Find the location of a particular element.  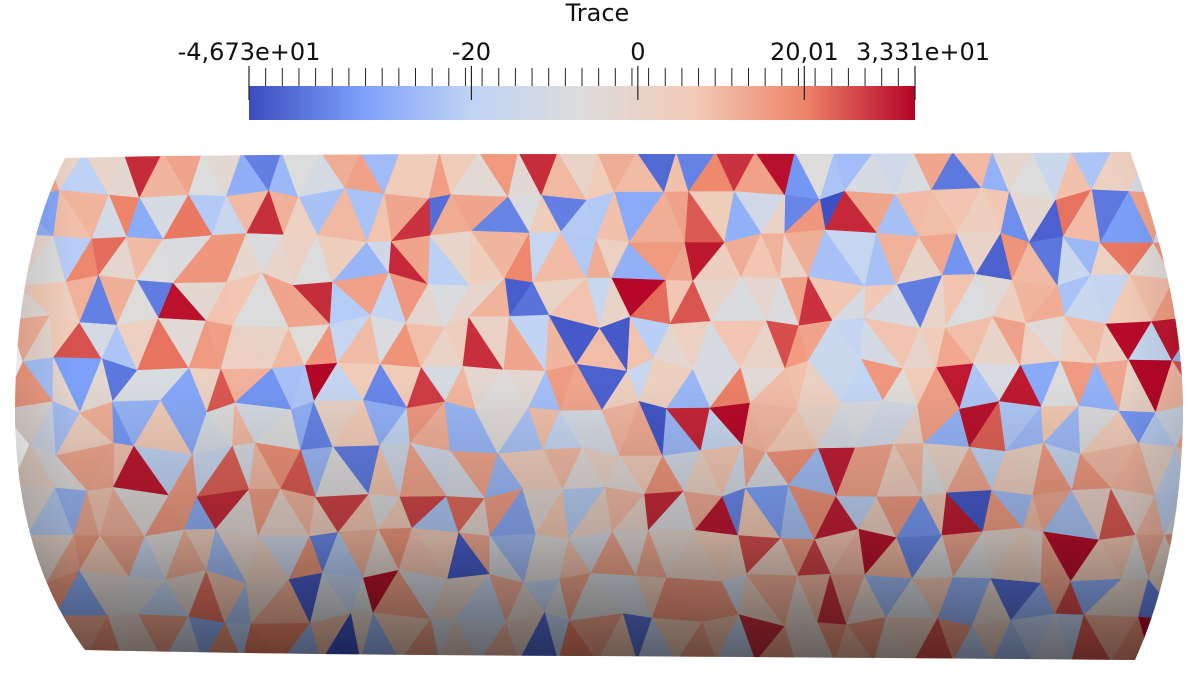

legend-tick-label: 20,01 is located at coordinates (804, 52).